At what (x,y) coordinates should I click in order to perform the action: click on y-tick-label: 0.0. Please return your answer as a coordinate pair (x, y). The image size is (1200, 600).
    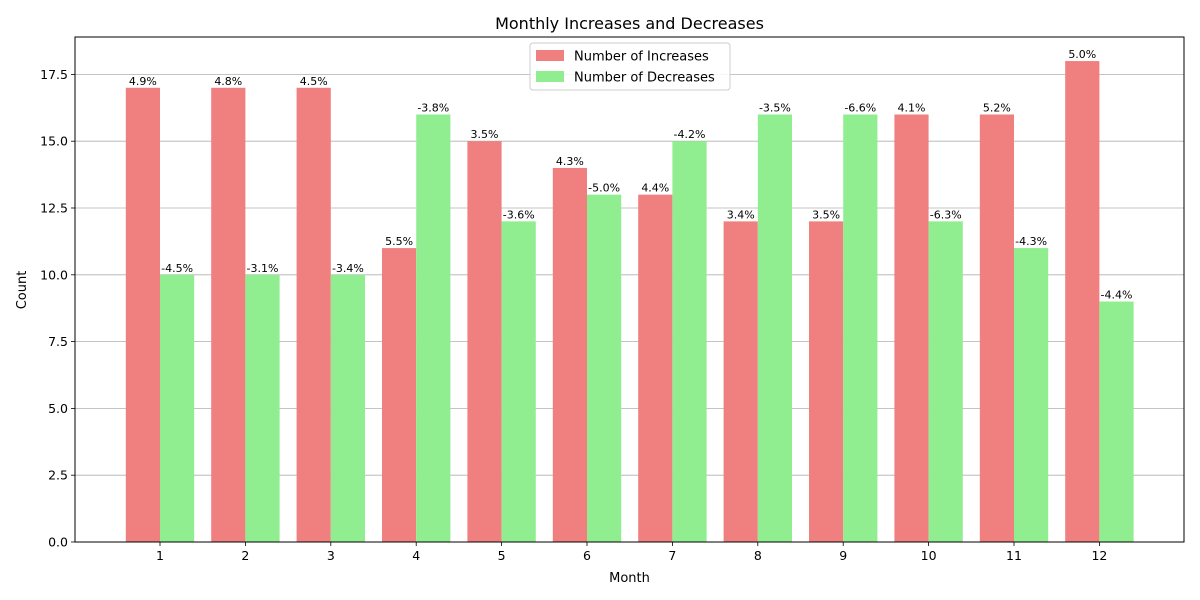
    Looking at the image, I should click on (58, 542).